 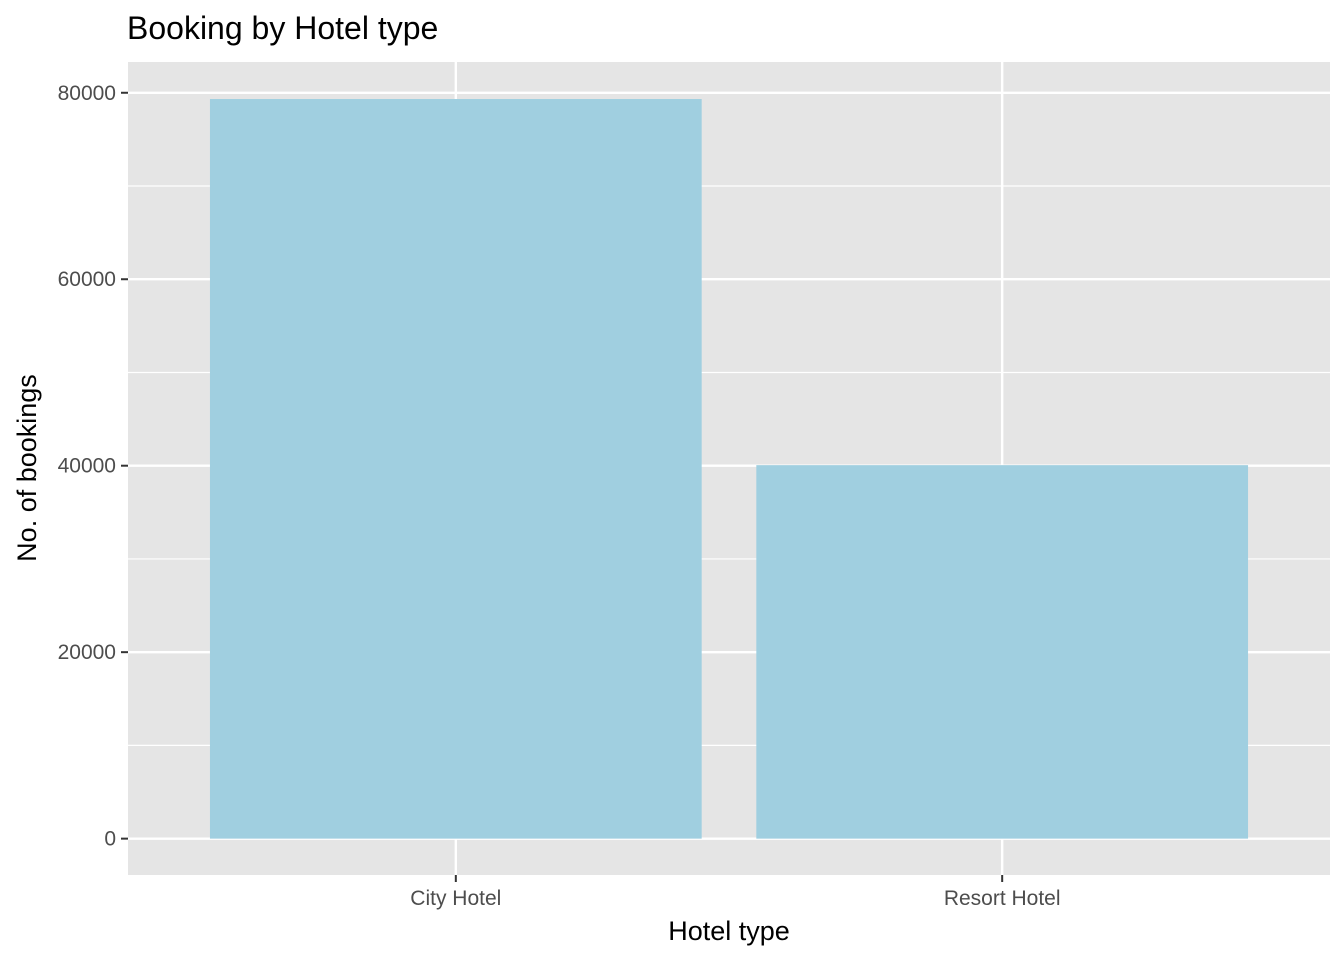 What do you see at coordinates (455, 898) in the screenshot?
I see `x-tick-label: City Hotel` at bounding box center [455, 898].